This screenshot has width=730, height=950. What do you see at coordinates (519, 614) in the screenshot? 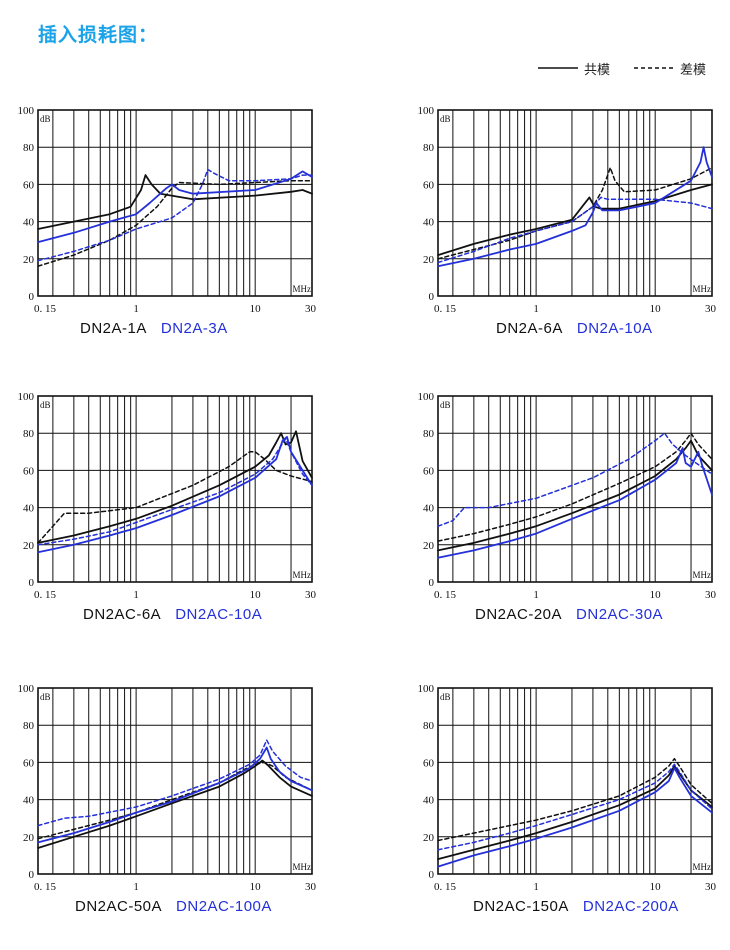
I see `caption-model-black: DN2AC-20A` at bounding box center [519, 614].